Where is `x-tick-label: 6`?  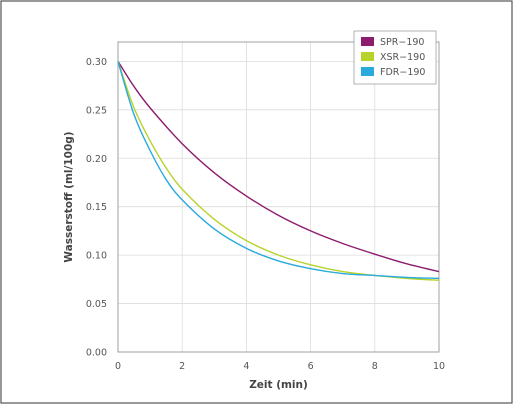
x-tick-label: 6 is located at coordinates (311, 366).